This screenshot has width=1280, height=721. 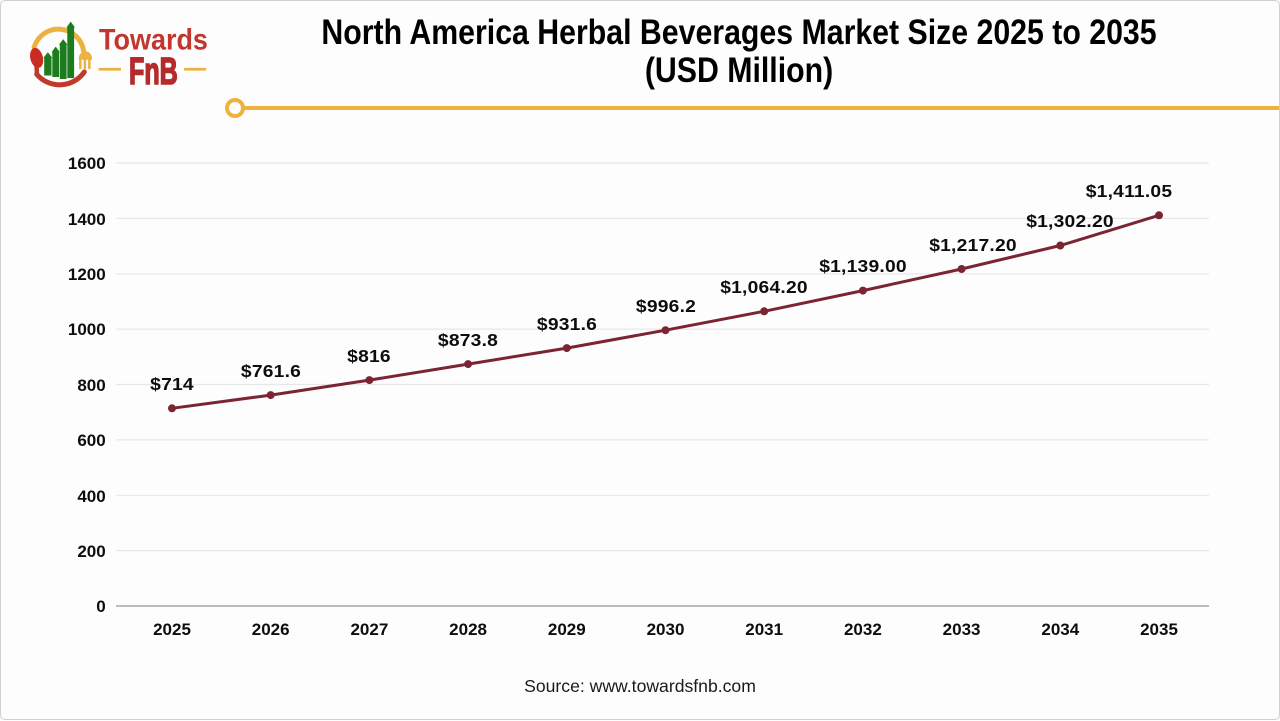 I want to click on svg-text: FnB, so click(x=153, y=71).